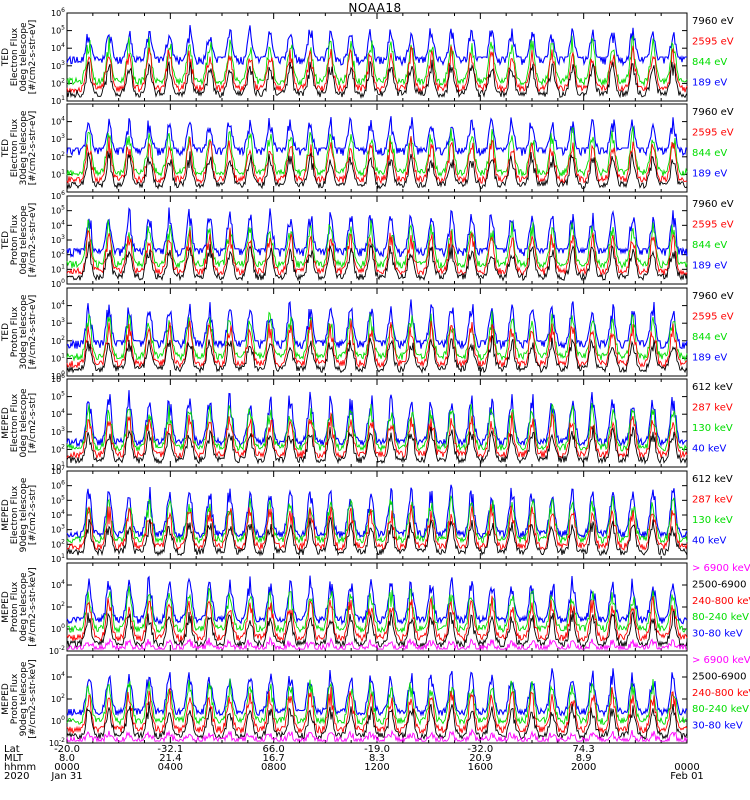  What do you see at coordinates (712, 408) in the screenshot?
I see `legend-entry: 287 keV` at bounding box center [712, 408].